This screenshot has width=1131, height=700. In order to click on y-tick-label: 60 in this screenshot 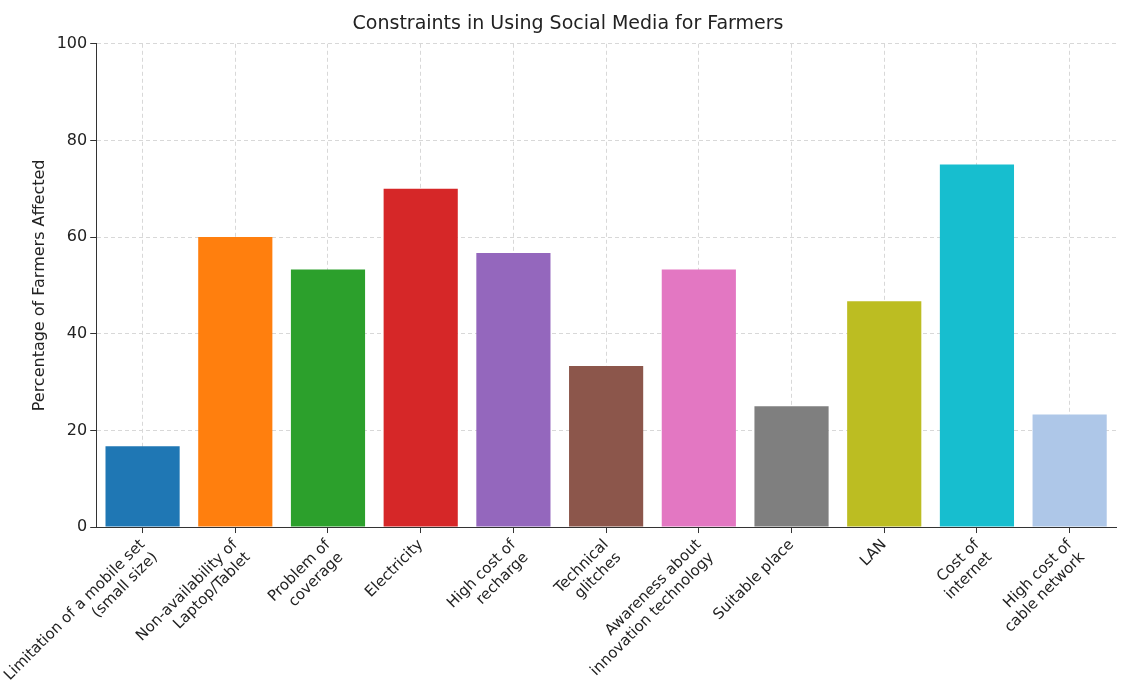, I will do `click(77, 236)`.